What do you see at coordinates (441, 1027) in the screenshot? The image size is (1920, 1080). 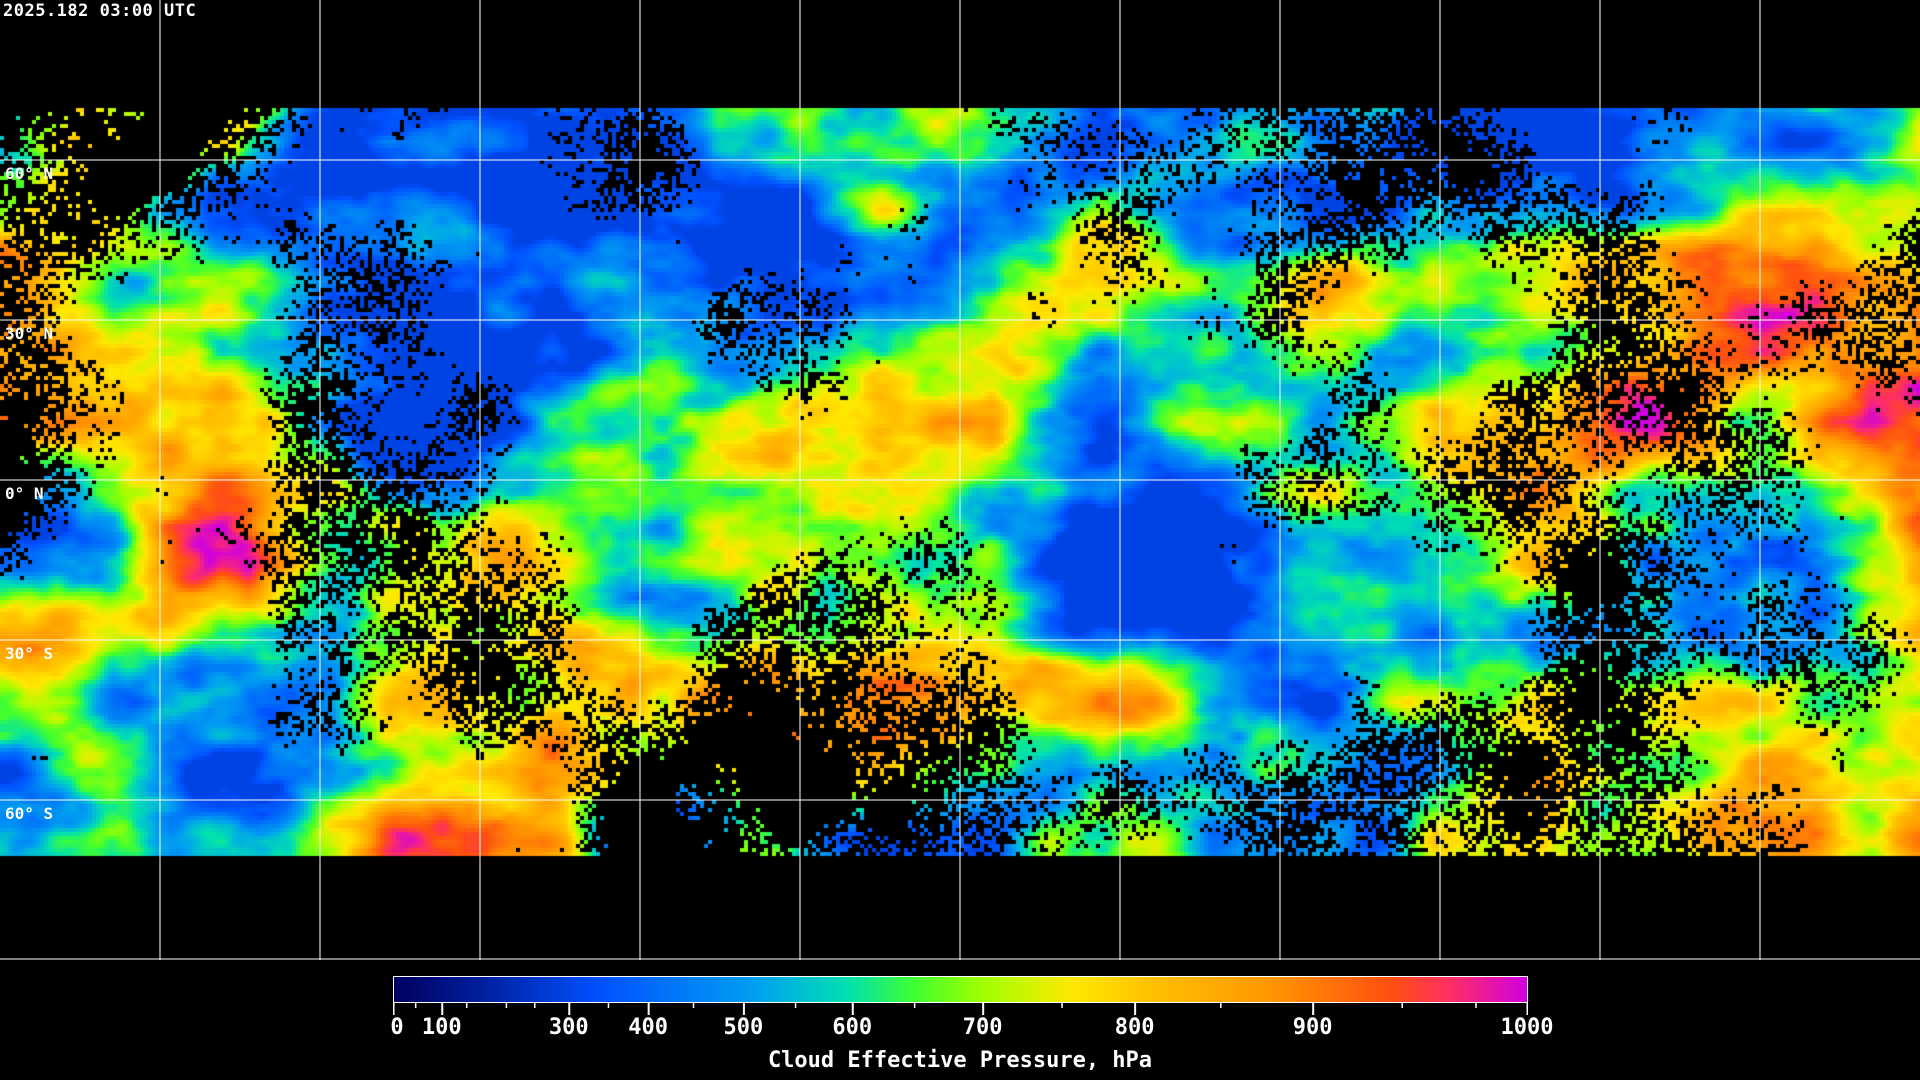 I see `colorbar-tick-label: 100` at bounding box center [441, 1027].